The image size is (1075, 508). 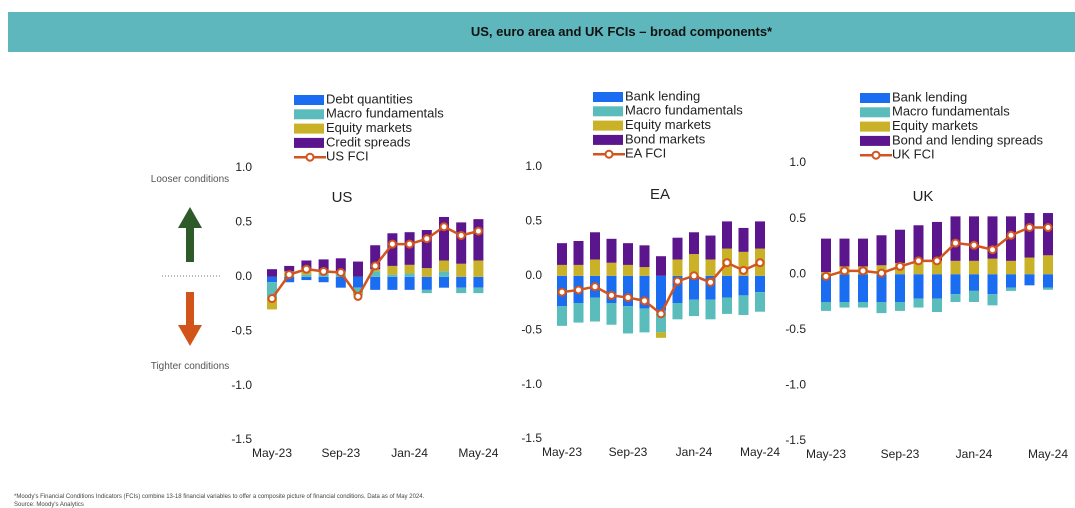 I want to click on x-tick-label: Jan-24, so click(x=409, y=453).